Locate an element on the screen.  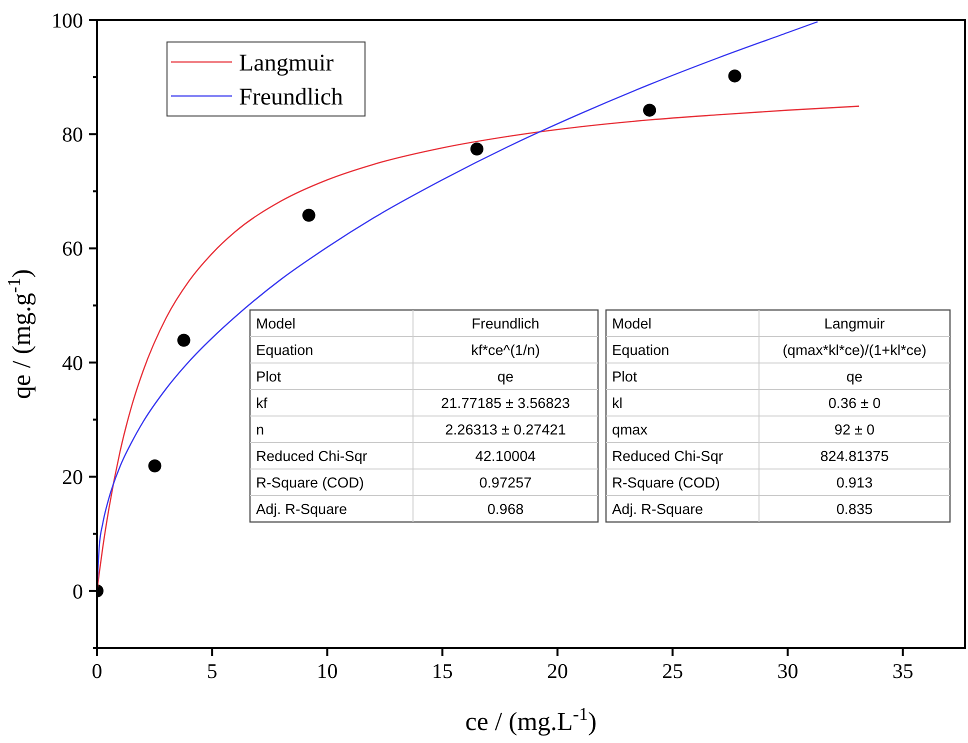
annotation: Freundlich is located at coordinates (506, 324).